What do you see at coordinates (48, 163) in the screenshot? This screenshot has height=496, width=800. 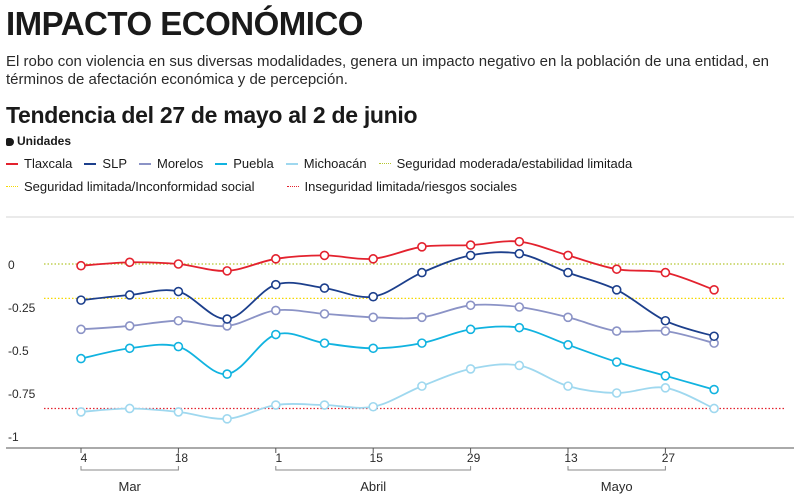 I see `legend-label-tlaxcala: Tlaxcala` at bounding box center [48, 163].